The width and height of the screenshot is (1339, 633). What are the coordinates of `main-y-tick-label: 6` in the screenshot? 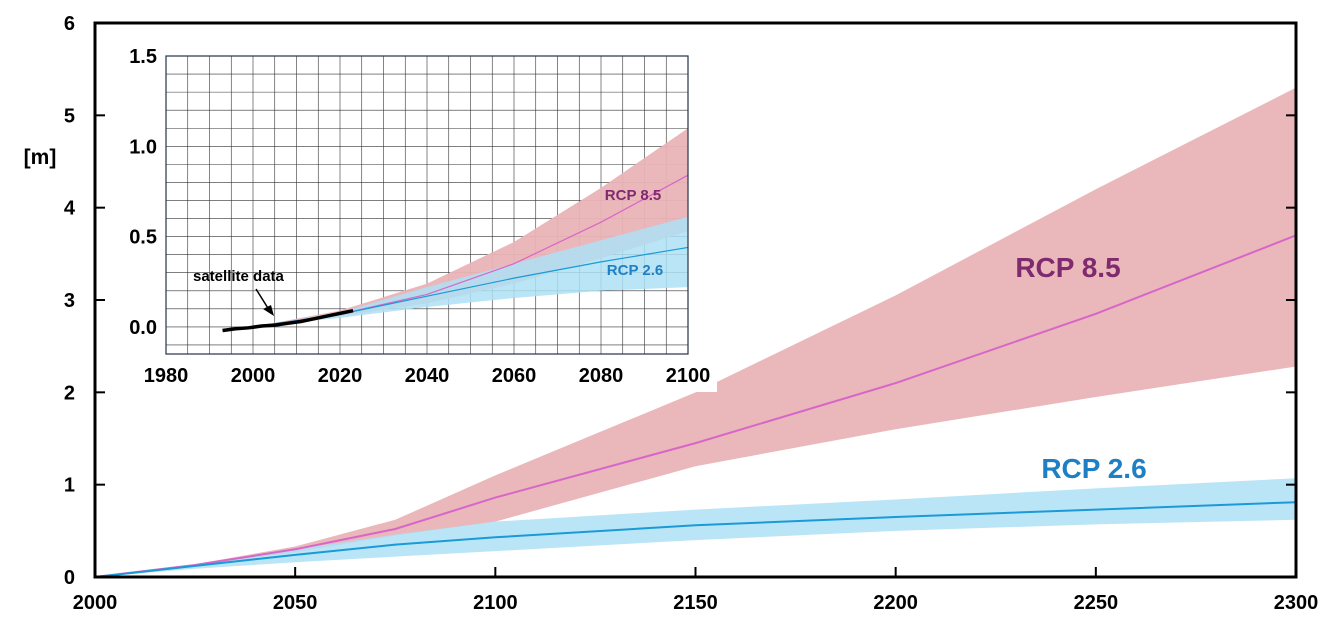 It's located at (69, 24).